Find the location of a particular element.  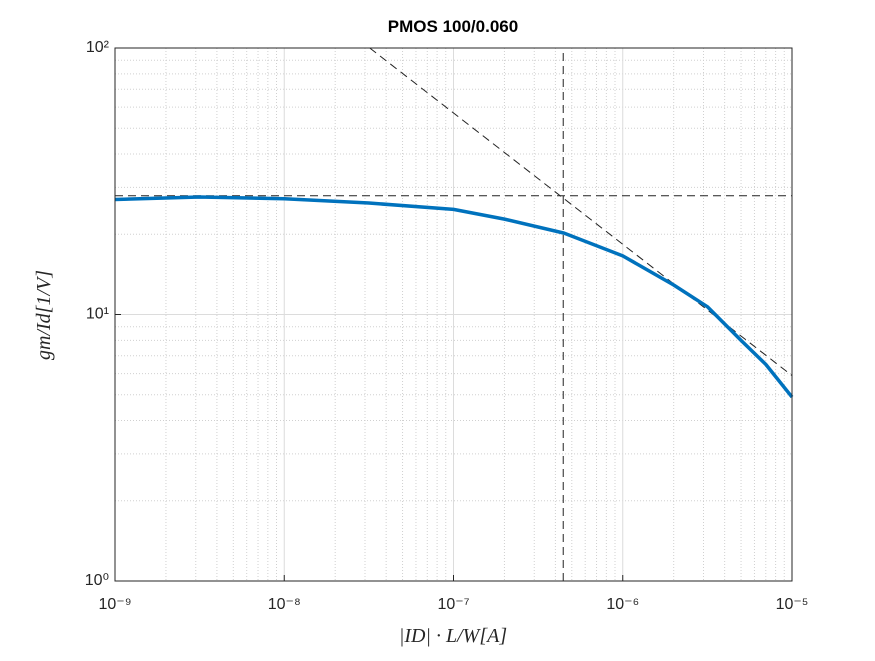

y-tick-label: 10² is located at coordinates (98, 47).